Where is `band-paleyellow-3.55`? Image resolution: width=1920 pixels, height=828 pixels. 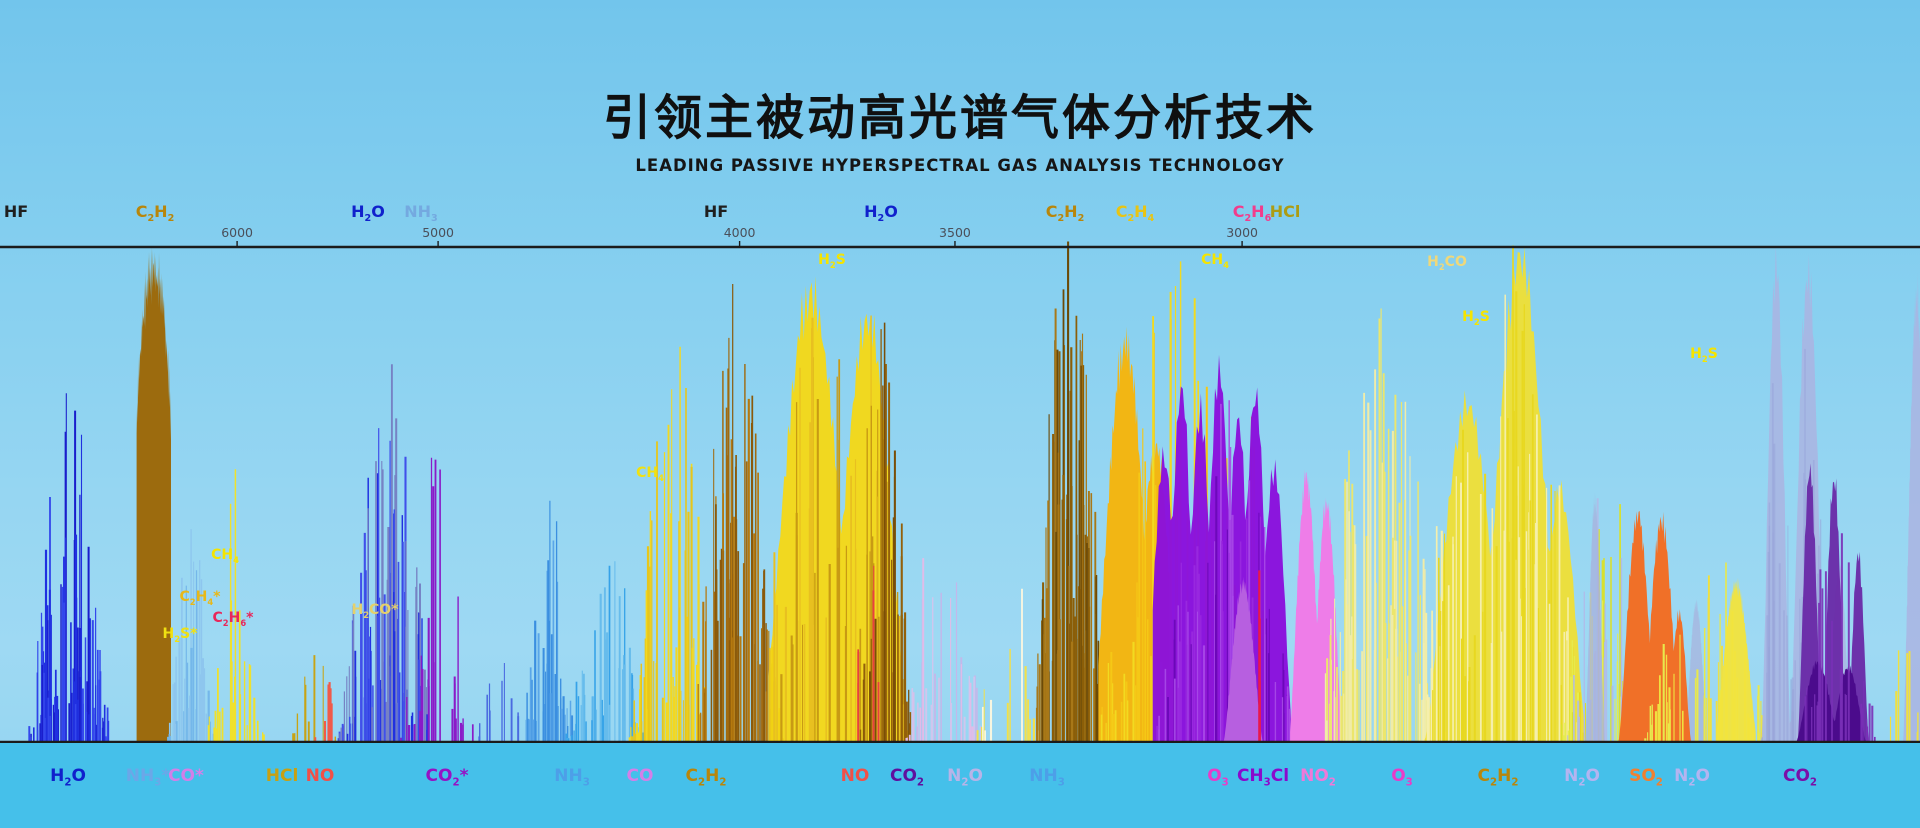
band-paleyellow-3.55 is located at coordinates (1386, 525).